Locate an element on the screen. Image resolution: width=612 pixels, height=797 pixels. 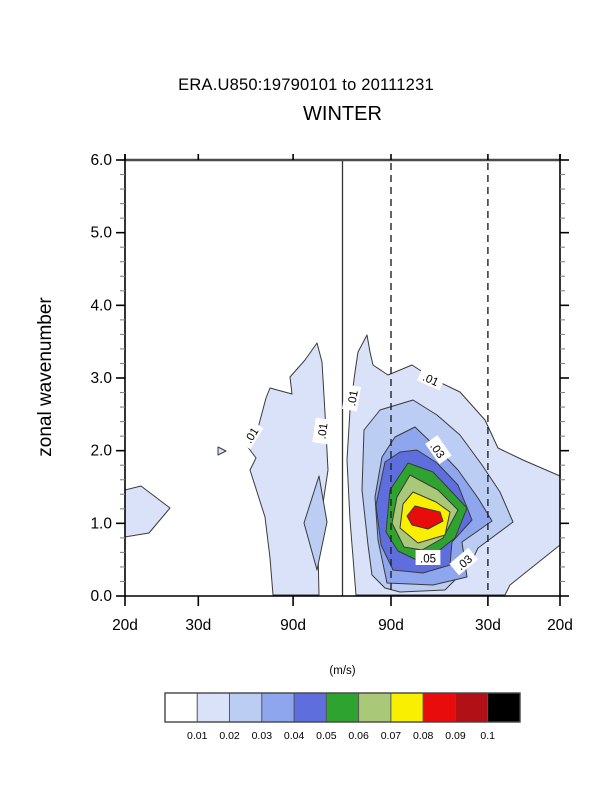
contour-label-text: .05 is located at coordinates (428, 560).